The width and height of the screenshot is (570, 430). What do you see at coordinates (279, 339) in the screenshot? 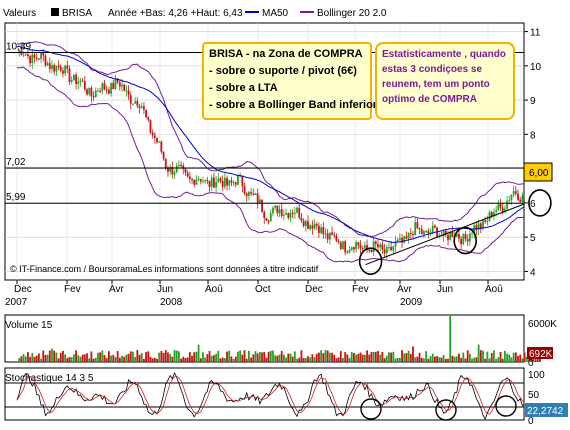
I see `volume-bars` at bounding box center [279, 339].